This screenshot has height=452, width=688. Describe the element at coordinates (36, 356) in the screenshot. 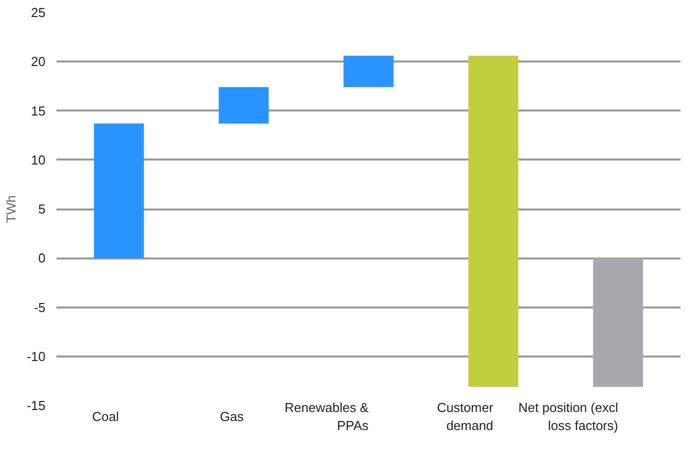

I see `y-tick-label: -10` at that location.